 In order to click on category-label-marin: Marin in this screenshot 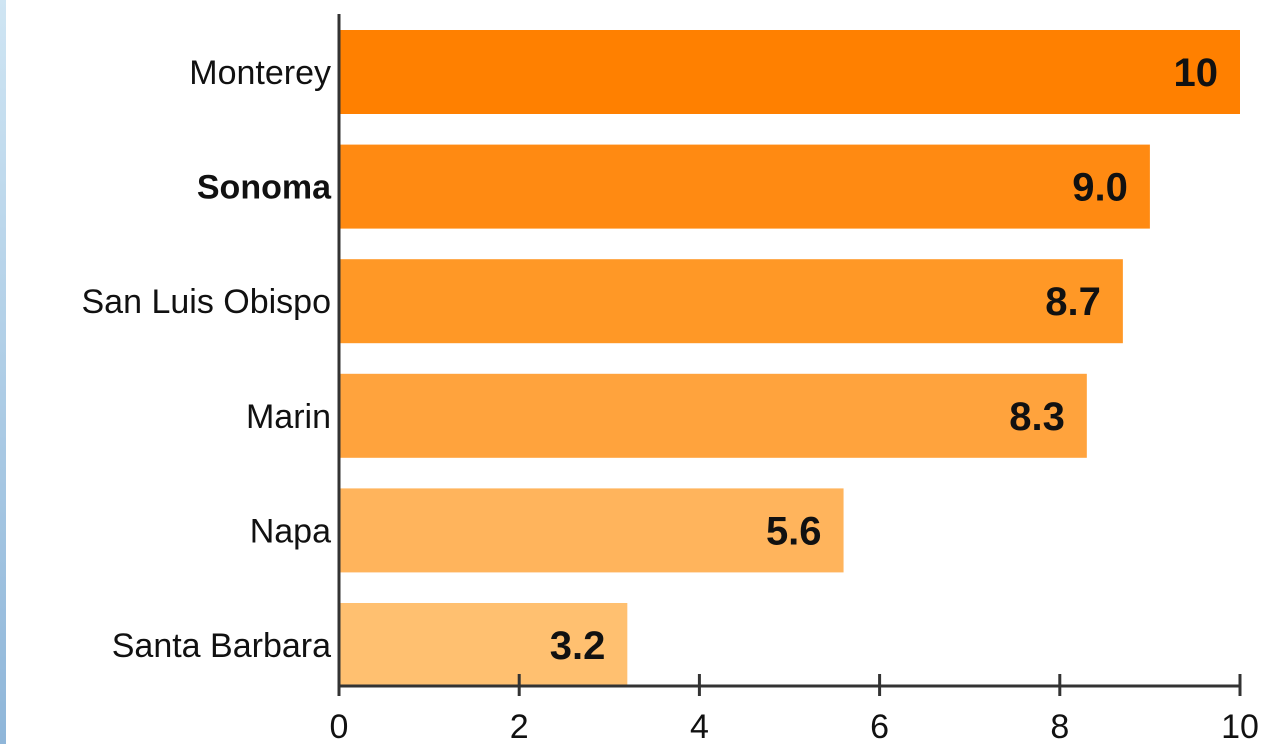, I will do `click(288, 417)`.